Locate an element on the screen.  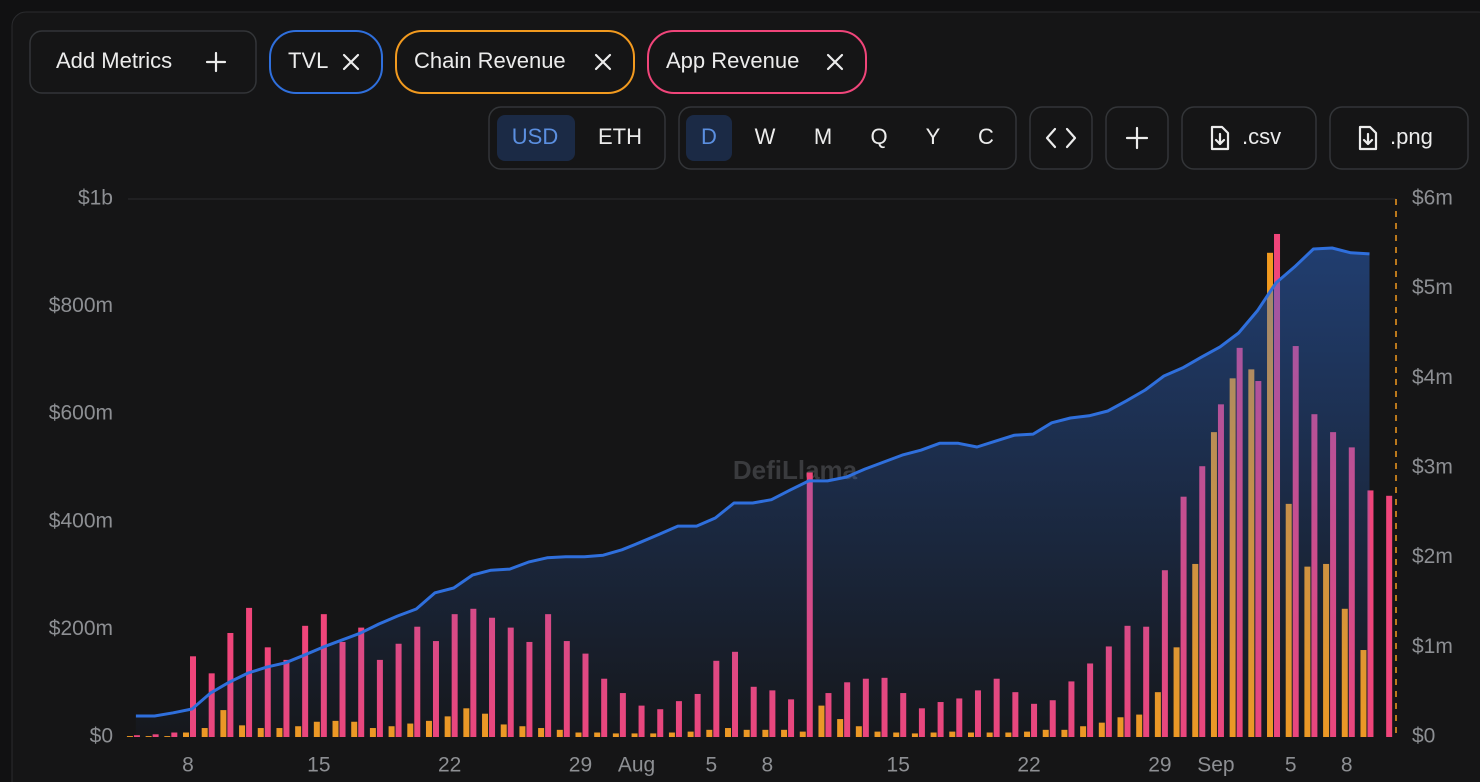
add-metrics-button: Add Metrics is located at coordinates (143, 62).